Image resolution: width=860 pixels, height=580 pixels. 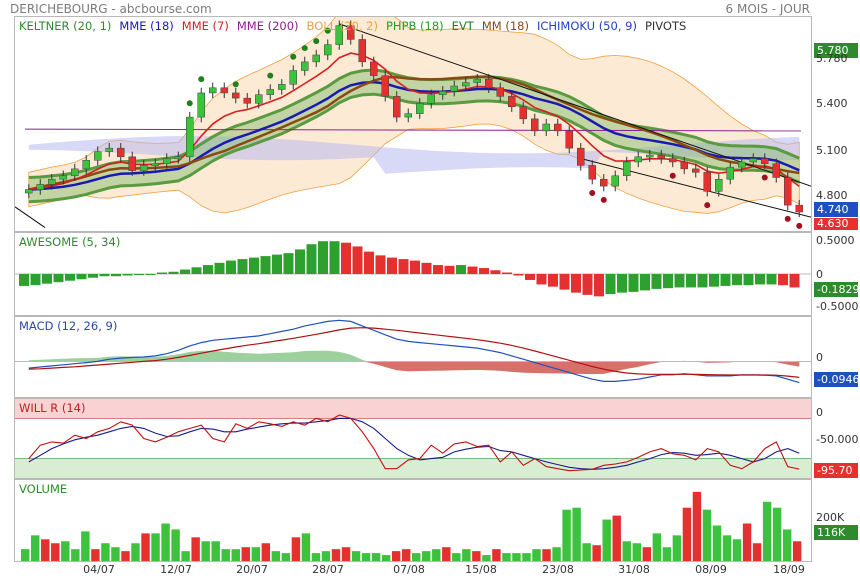 I want to click on macd-panel: MACD (12, 26, 9), so click(x=413, y=357).